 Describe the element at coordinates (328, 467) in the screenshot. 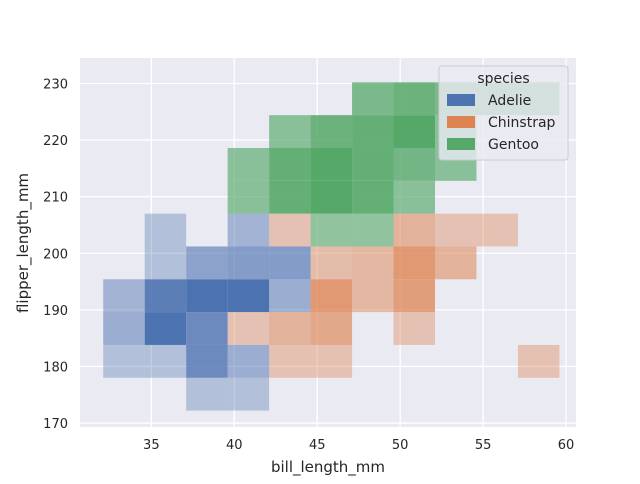

I see `x-axis-label: bill_length_mm` at that location.